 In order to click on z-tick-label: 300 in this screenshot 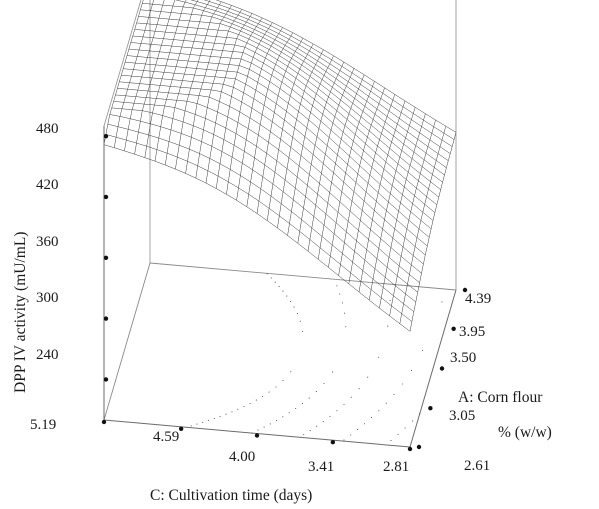, I will do `click(47, 298)`.